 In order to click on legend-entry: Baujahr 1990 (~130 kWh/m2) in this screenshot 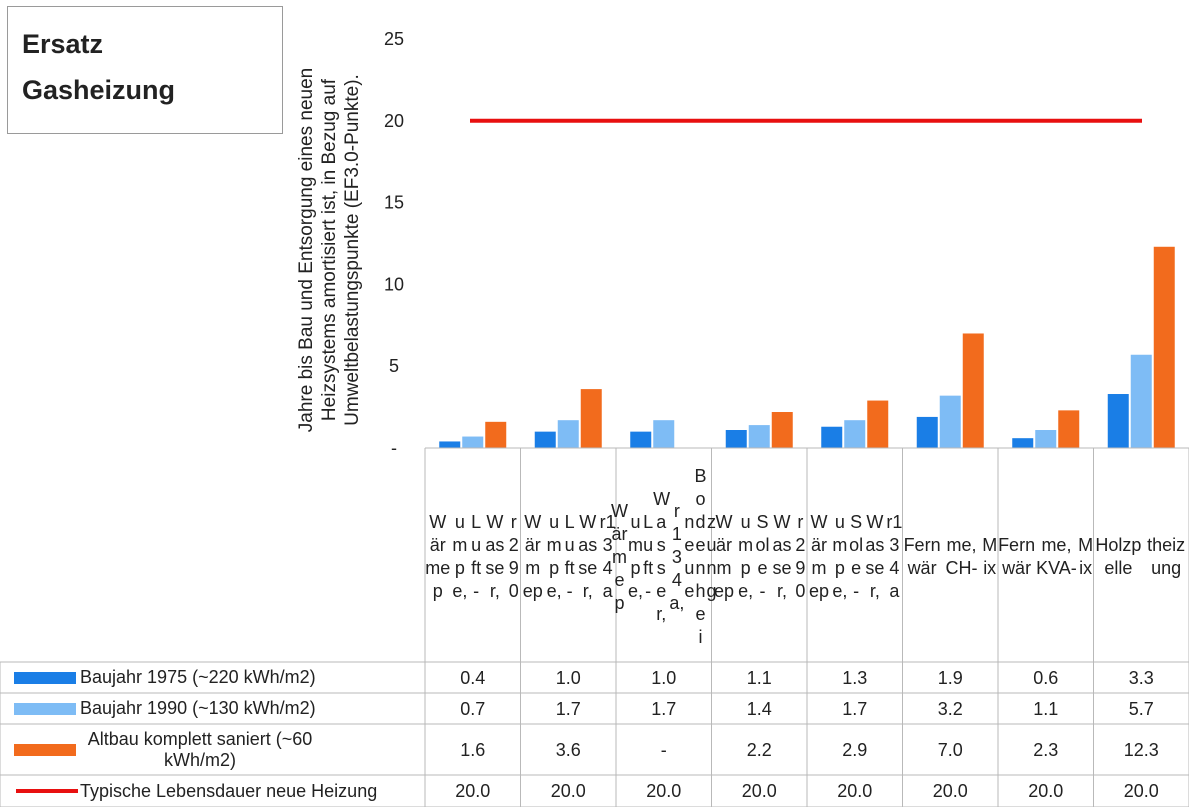, I will do `click(212, 708)`.